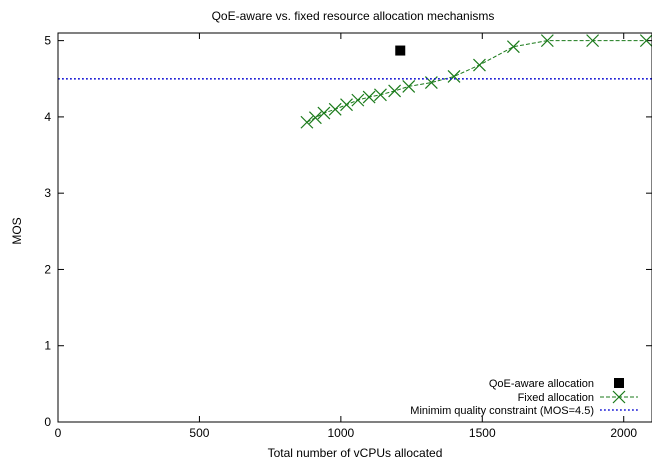  What do you see at coordinates (476, 81) in the screenshot?
I see `fixed-allocation-line` at bounding box center [476, 81].